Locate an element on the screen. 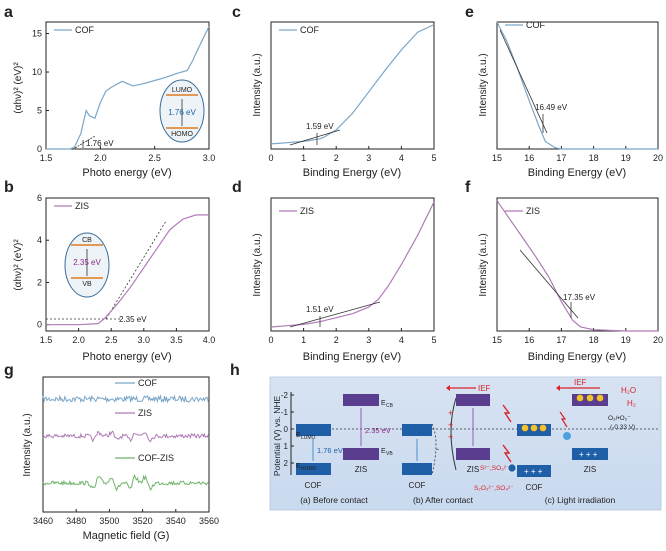 This screenshot has height=551, width=666. panel-f-zis-line is located at coordinates (577, 266).